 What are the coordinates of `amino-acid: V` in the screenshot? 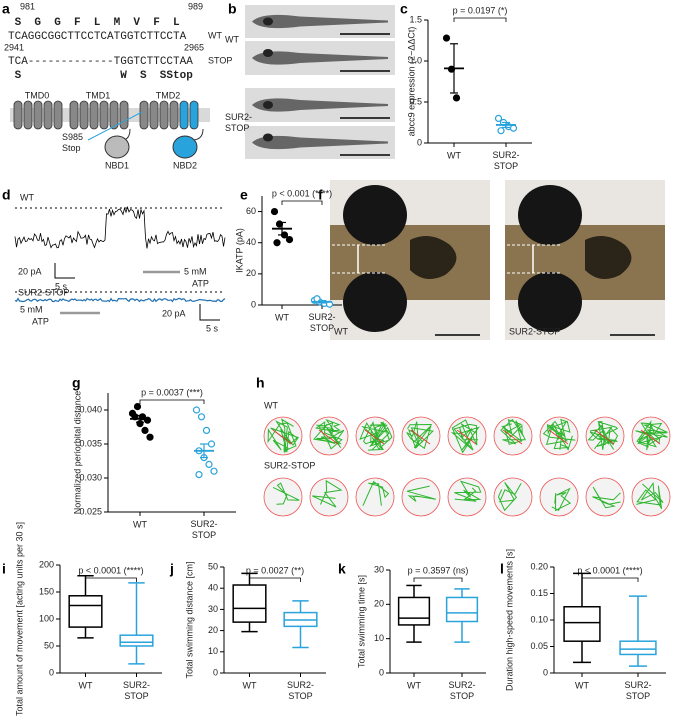 It's located at (136, 23).